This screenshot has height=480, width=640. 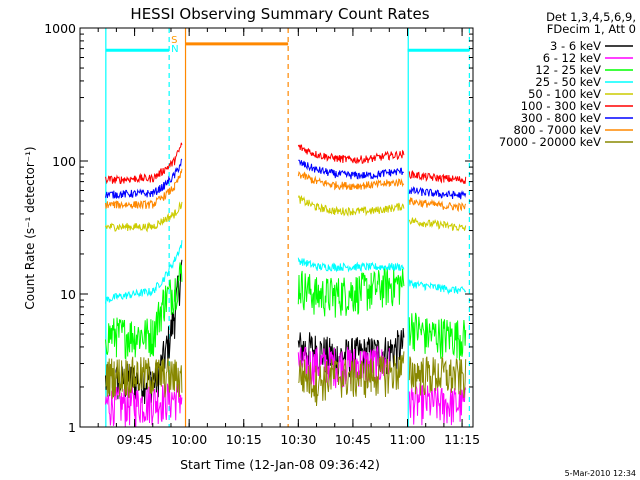 What do you see at coordinates (244, 439) in the screenshot?
I see `x-tick-label: 10:15` at bounding box center [244, 439].